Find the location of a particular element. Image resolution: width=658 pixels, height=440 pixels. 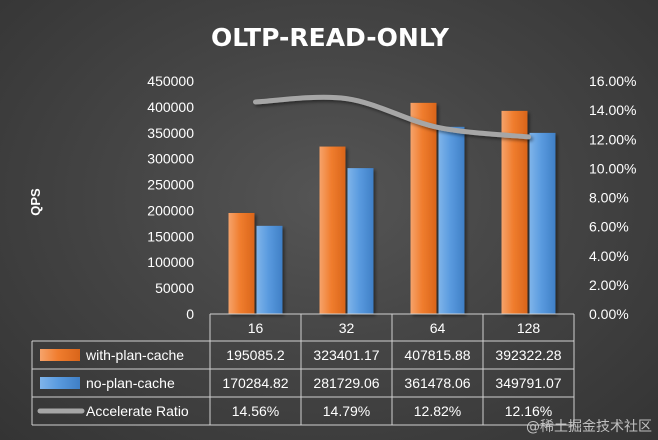

right-tick-label: 16.00% is located at coordinates (612, 81).